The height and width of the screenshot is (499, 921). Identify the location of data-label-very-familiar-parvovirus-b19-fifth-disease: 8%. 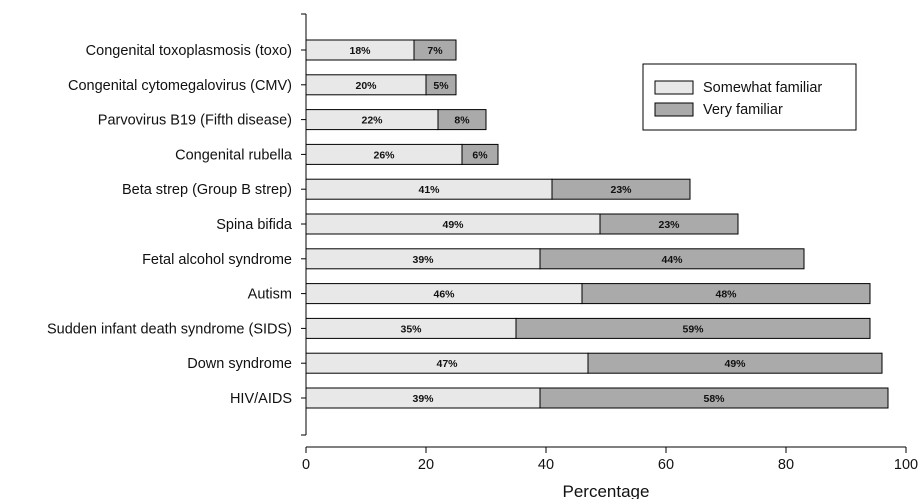
(462, 121).